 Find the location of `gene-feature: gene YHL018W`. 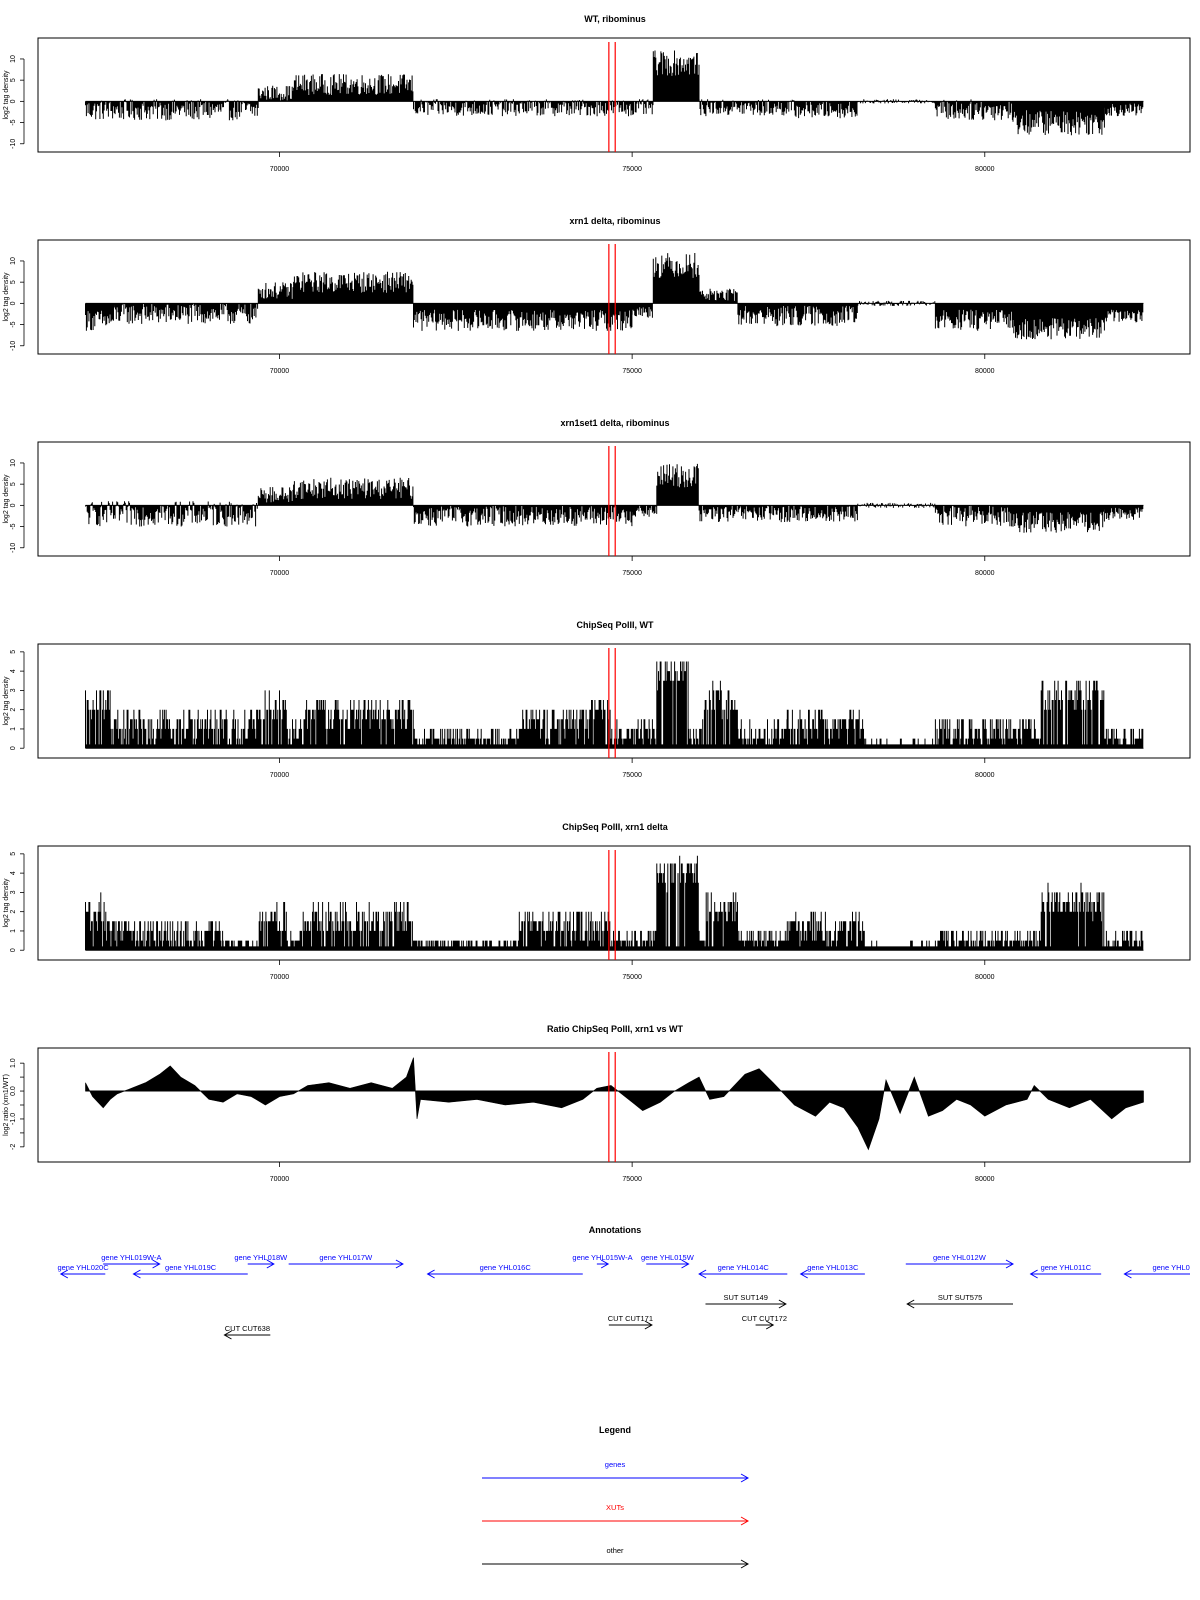

gene-feature: gene YHL018W is located at coordinates (261, 1261).